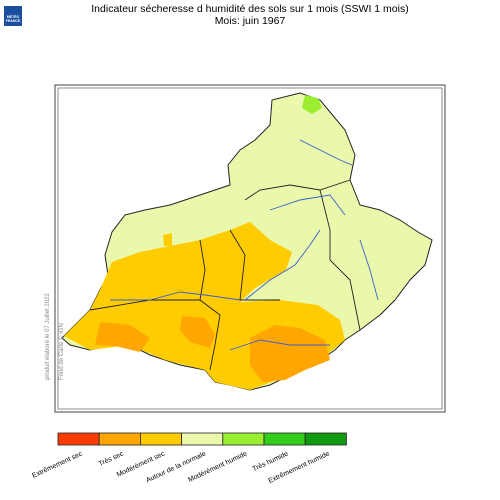 This screenshot has height=500, width=500. What do you see at coordinates (48, 336) in the screenshot?
I see `credit-text: produit élaboré le 07 Juillet 2022` at bounding box center [48, 336].